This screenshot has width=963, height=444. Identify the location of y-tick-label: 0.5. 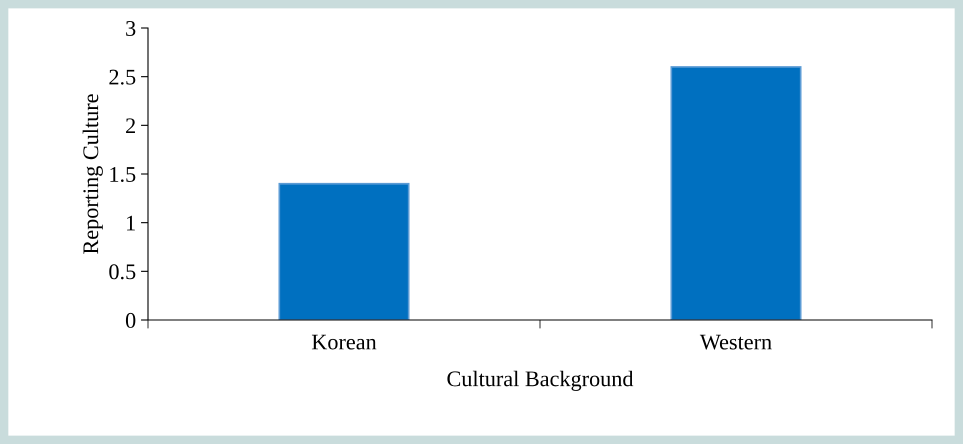
(122, 272).